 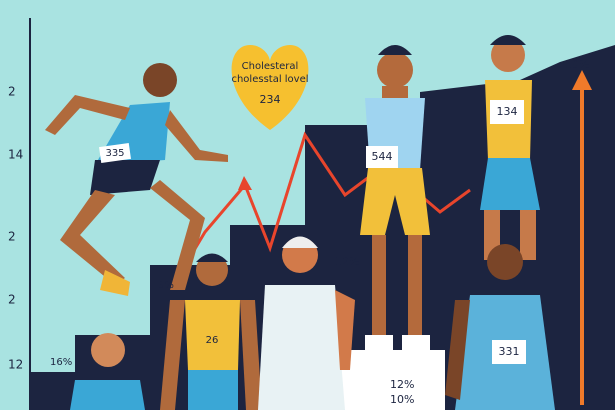 I want to click on athlete-figure: 331, so click(x=500, y=327).